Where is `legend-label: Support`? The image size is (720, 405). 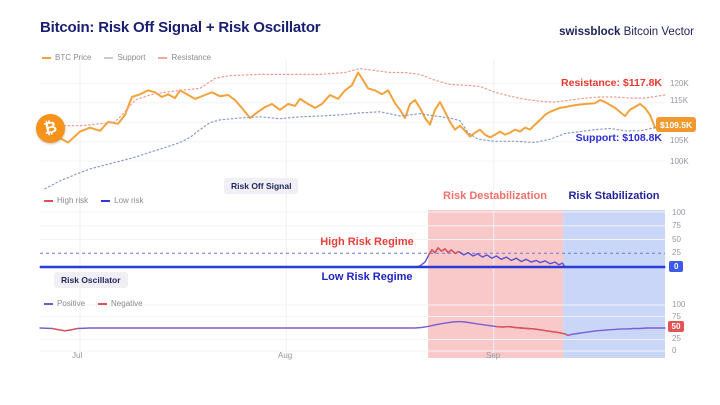 legend-label: Support is located at coordinates (131, 57).